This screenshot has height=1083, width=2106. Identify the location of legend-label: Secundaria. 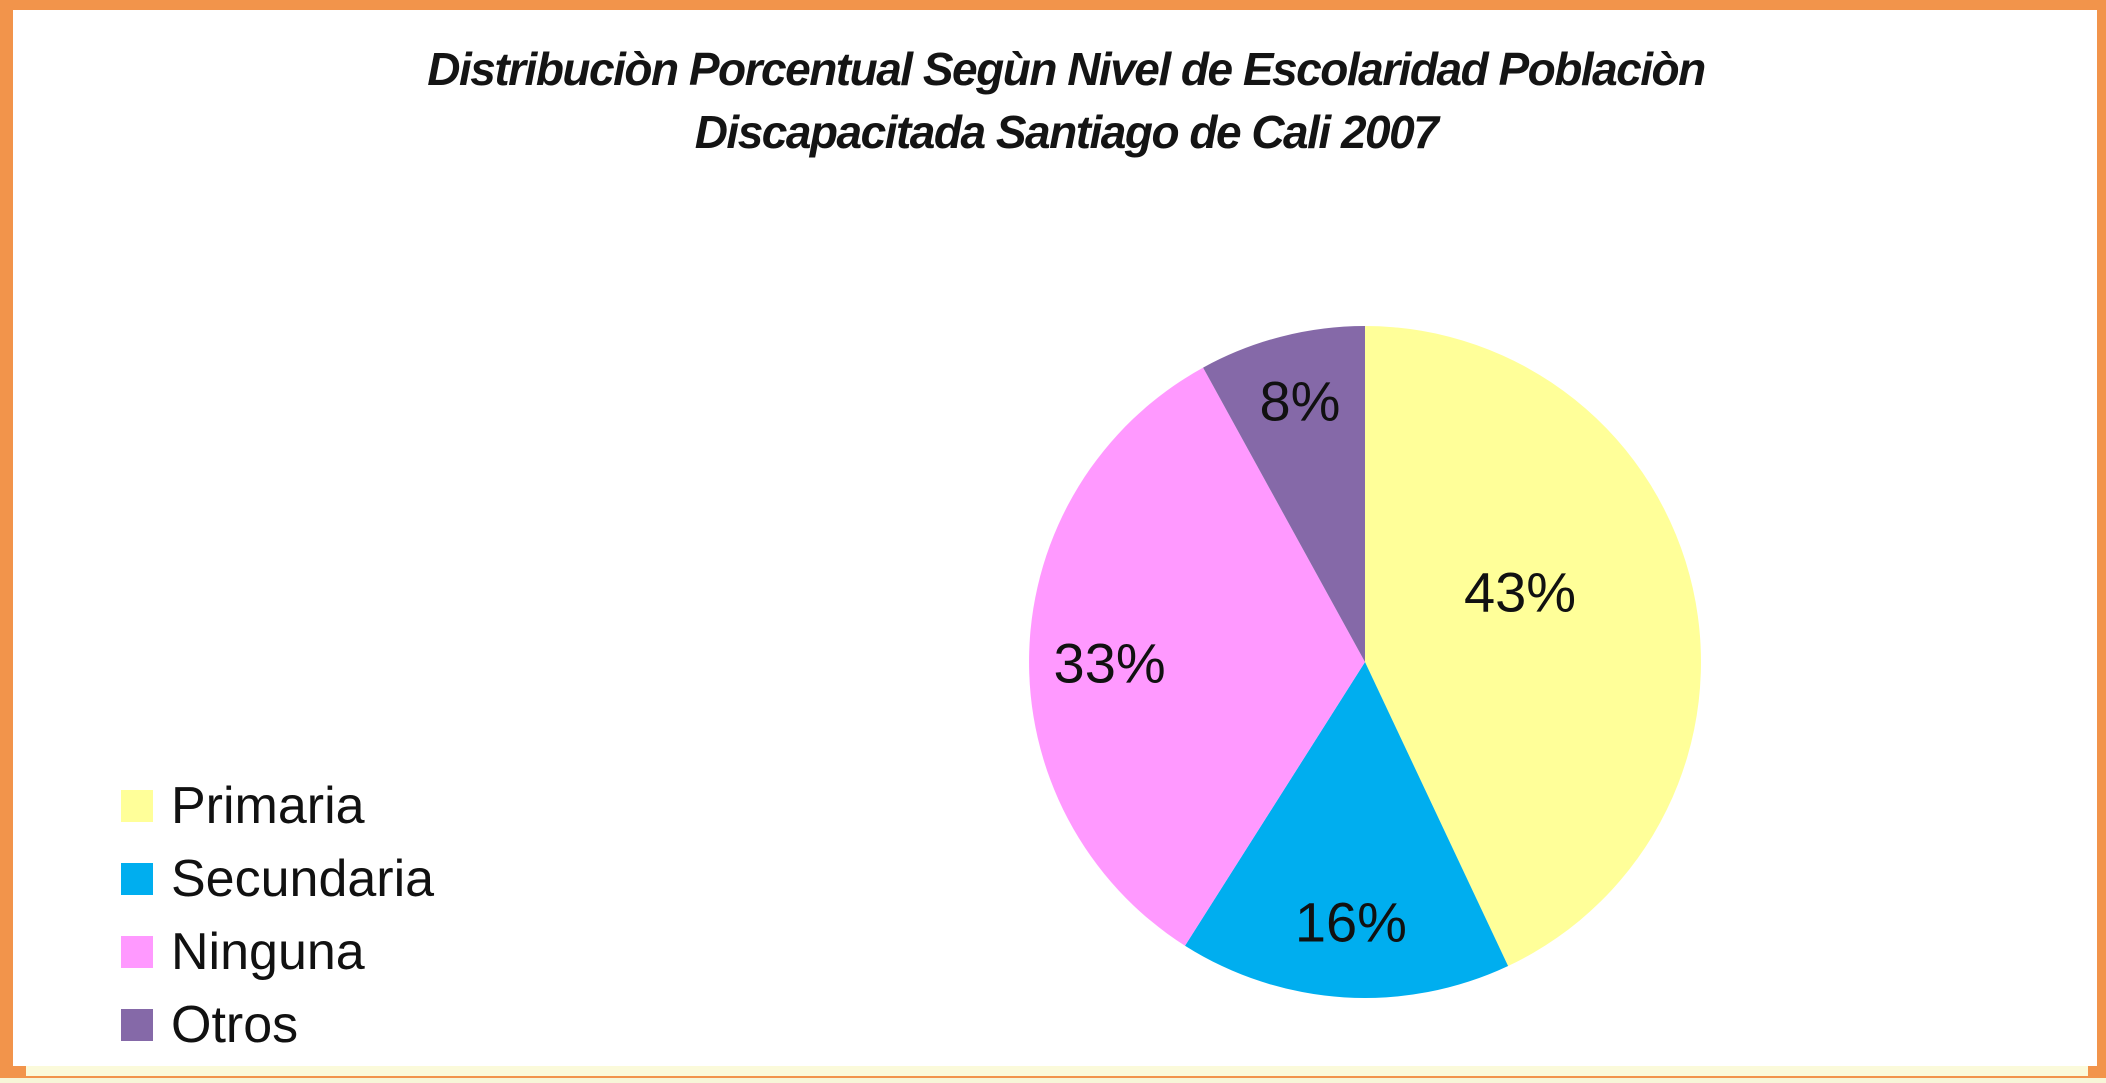
(303, 879).